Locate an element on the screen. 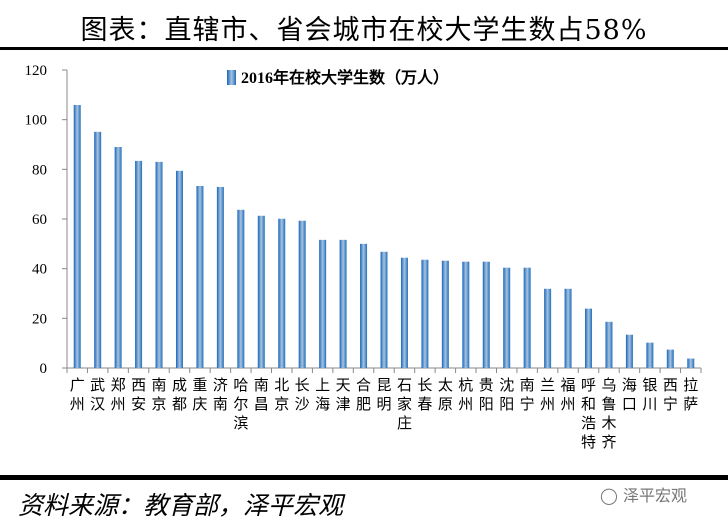 This screenshot has height=528, width=728. watermark-text: 泽平宏观 is located at coordinates (655, 495).